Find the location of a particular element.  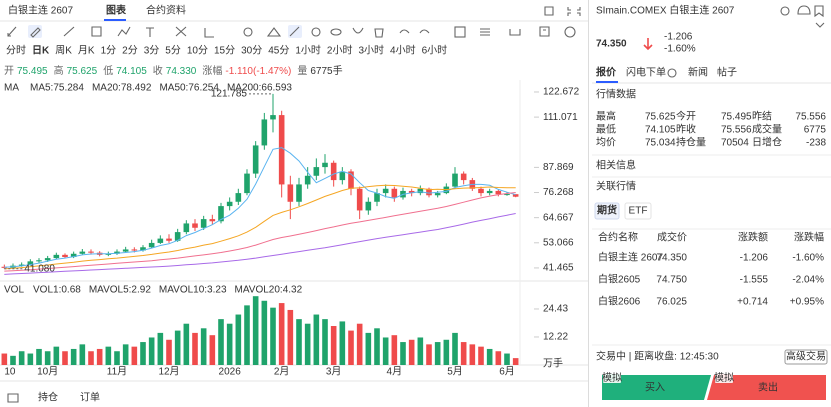

tool-wave is located at coordinates (124, 31).